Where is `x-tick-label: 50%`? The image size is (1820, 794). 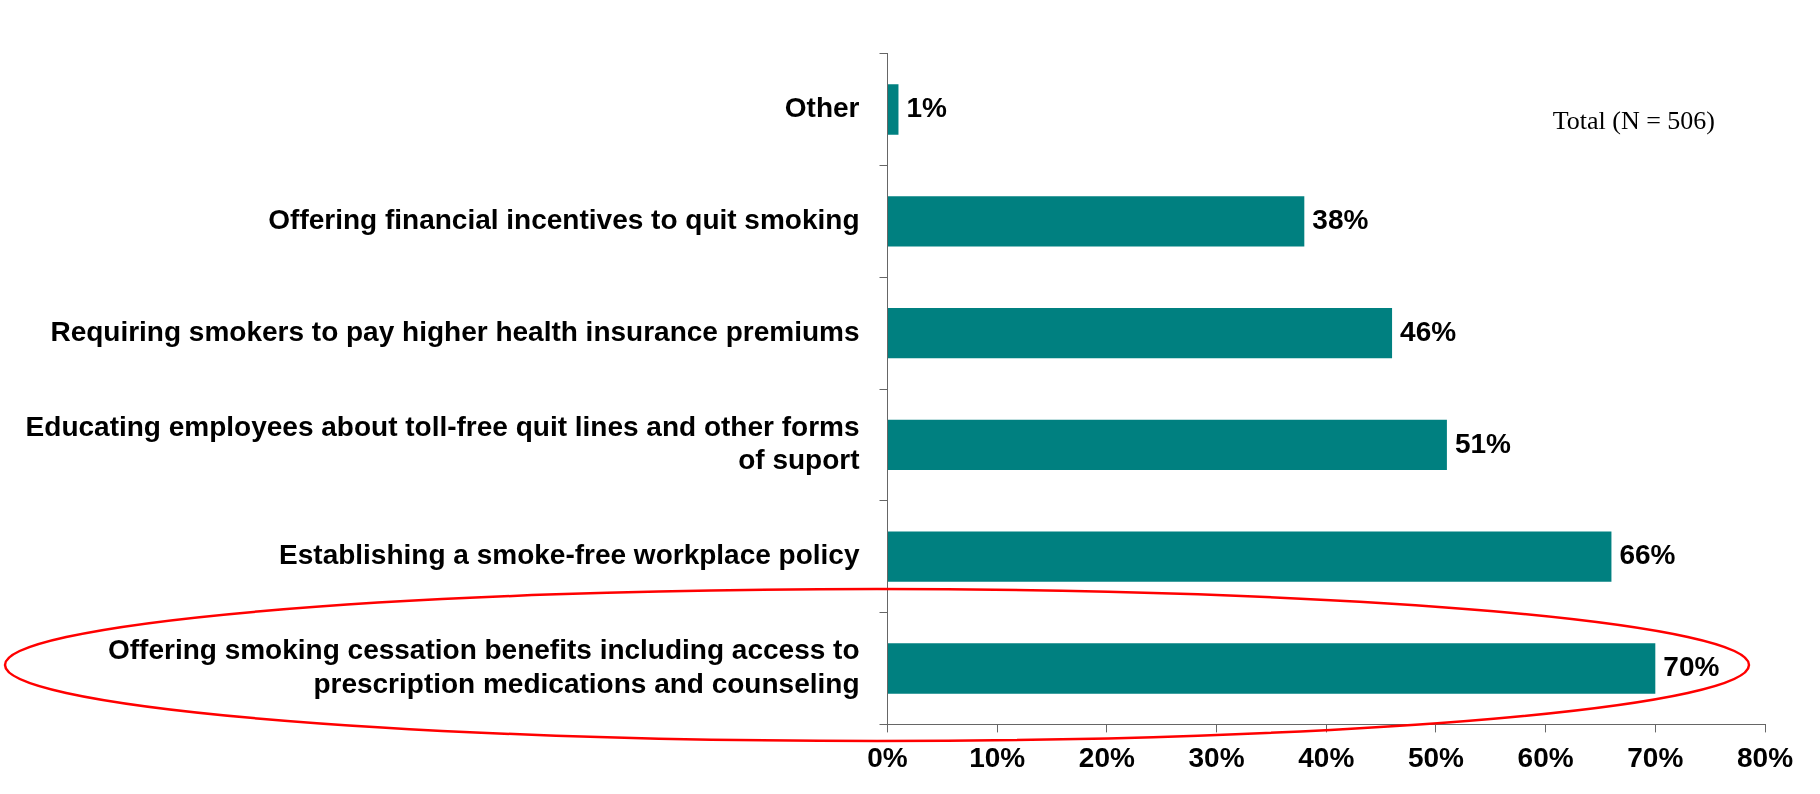 x-tick-label: 50% is located at coordinates (1436, 757).